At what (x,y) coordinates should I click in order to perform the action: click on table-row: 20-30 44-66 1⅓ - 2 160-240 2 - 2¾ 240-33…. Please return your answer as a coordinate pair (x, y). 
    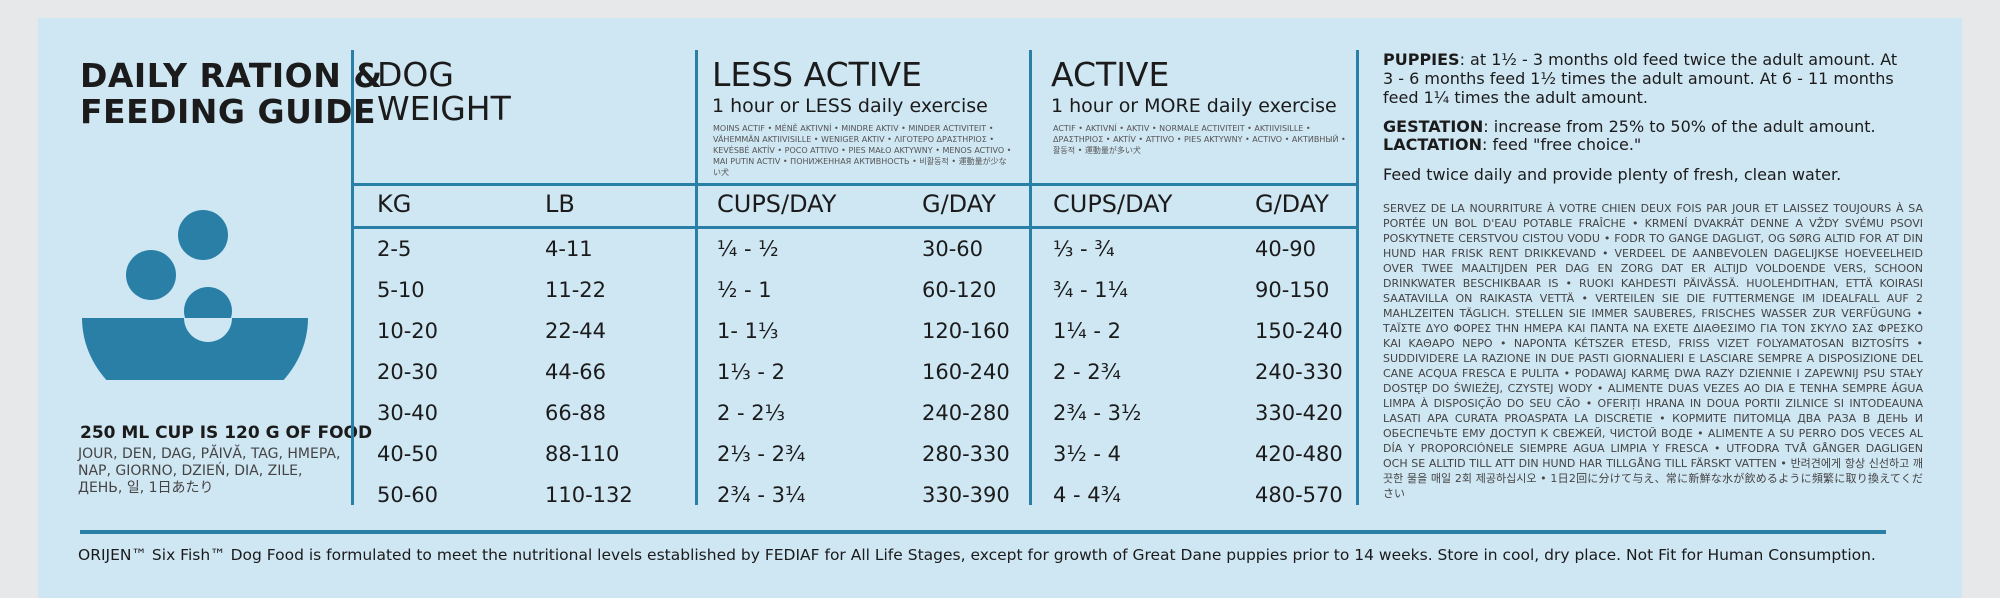
    Looking at the image, I should click on (680, 375).